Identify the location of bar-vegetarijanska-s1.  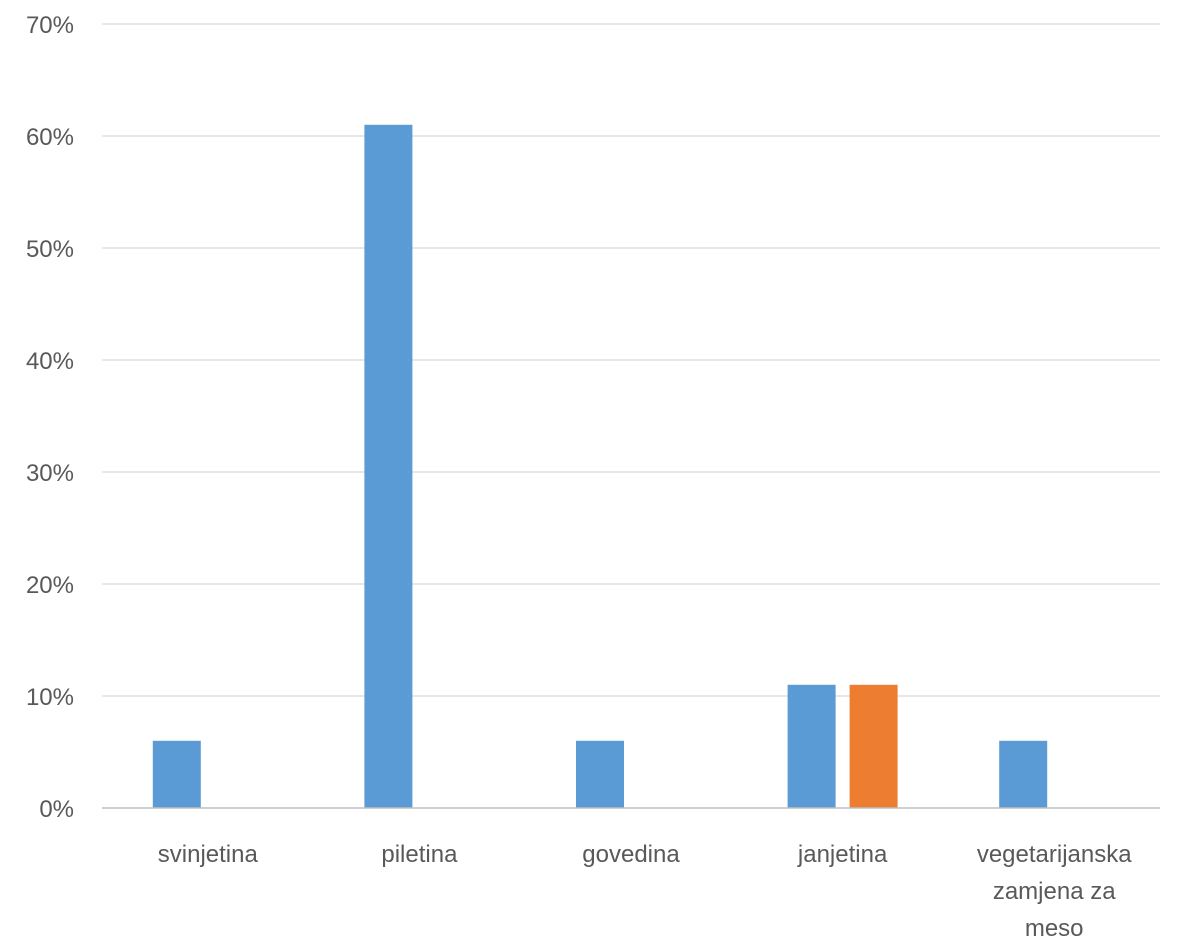
(1023, 774).